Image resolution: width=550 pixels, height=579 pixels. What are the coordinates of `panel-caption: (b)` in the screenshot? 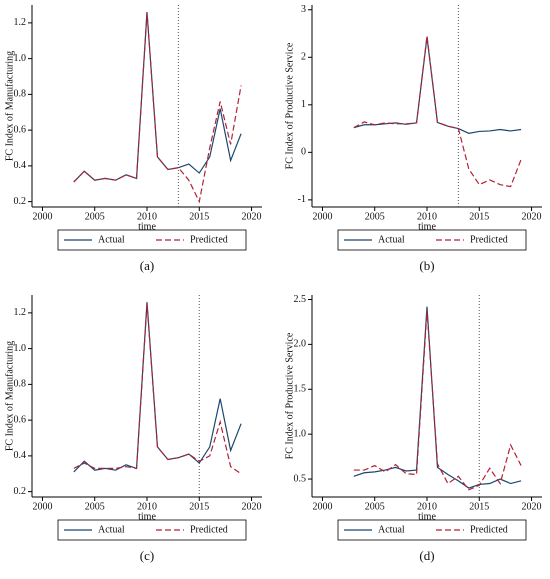 It's located at (426, 265).